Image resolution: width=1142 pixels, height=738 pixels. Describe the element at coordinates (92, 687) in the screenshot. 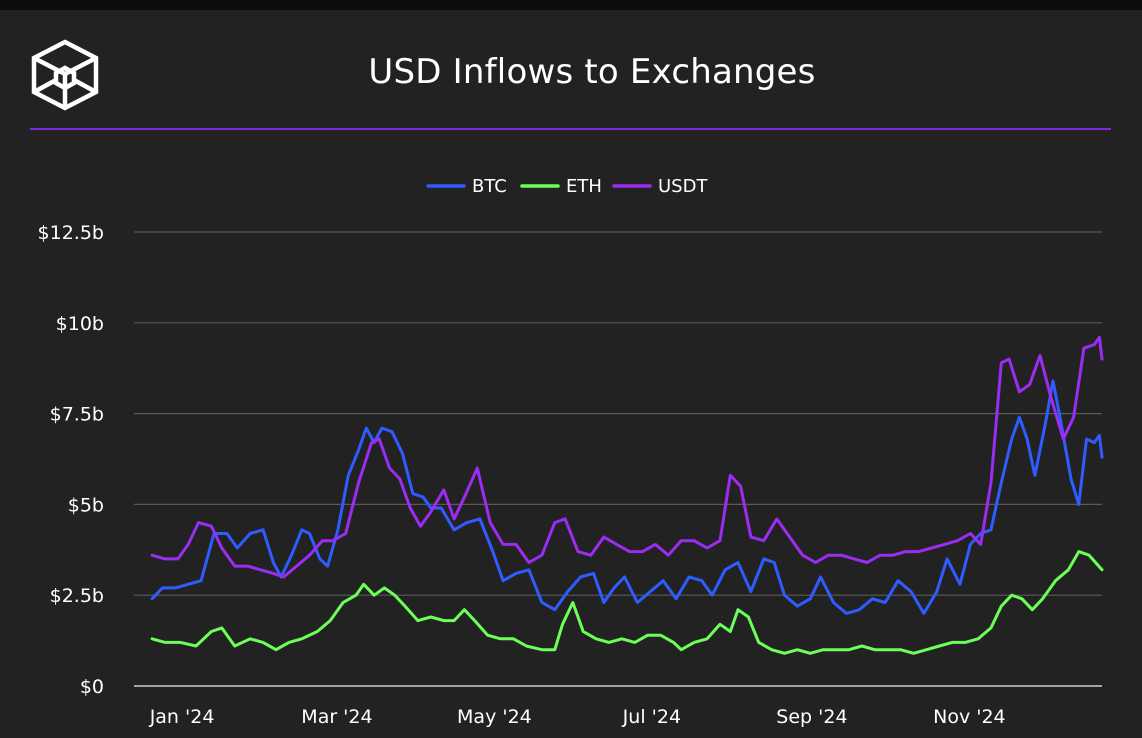

I see `y-tick-label: $0` at that location.